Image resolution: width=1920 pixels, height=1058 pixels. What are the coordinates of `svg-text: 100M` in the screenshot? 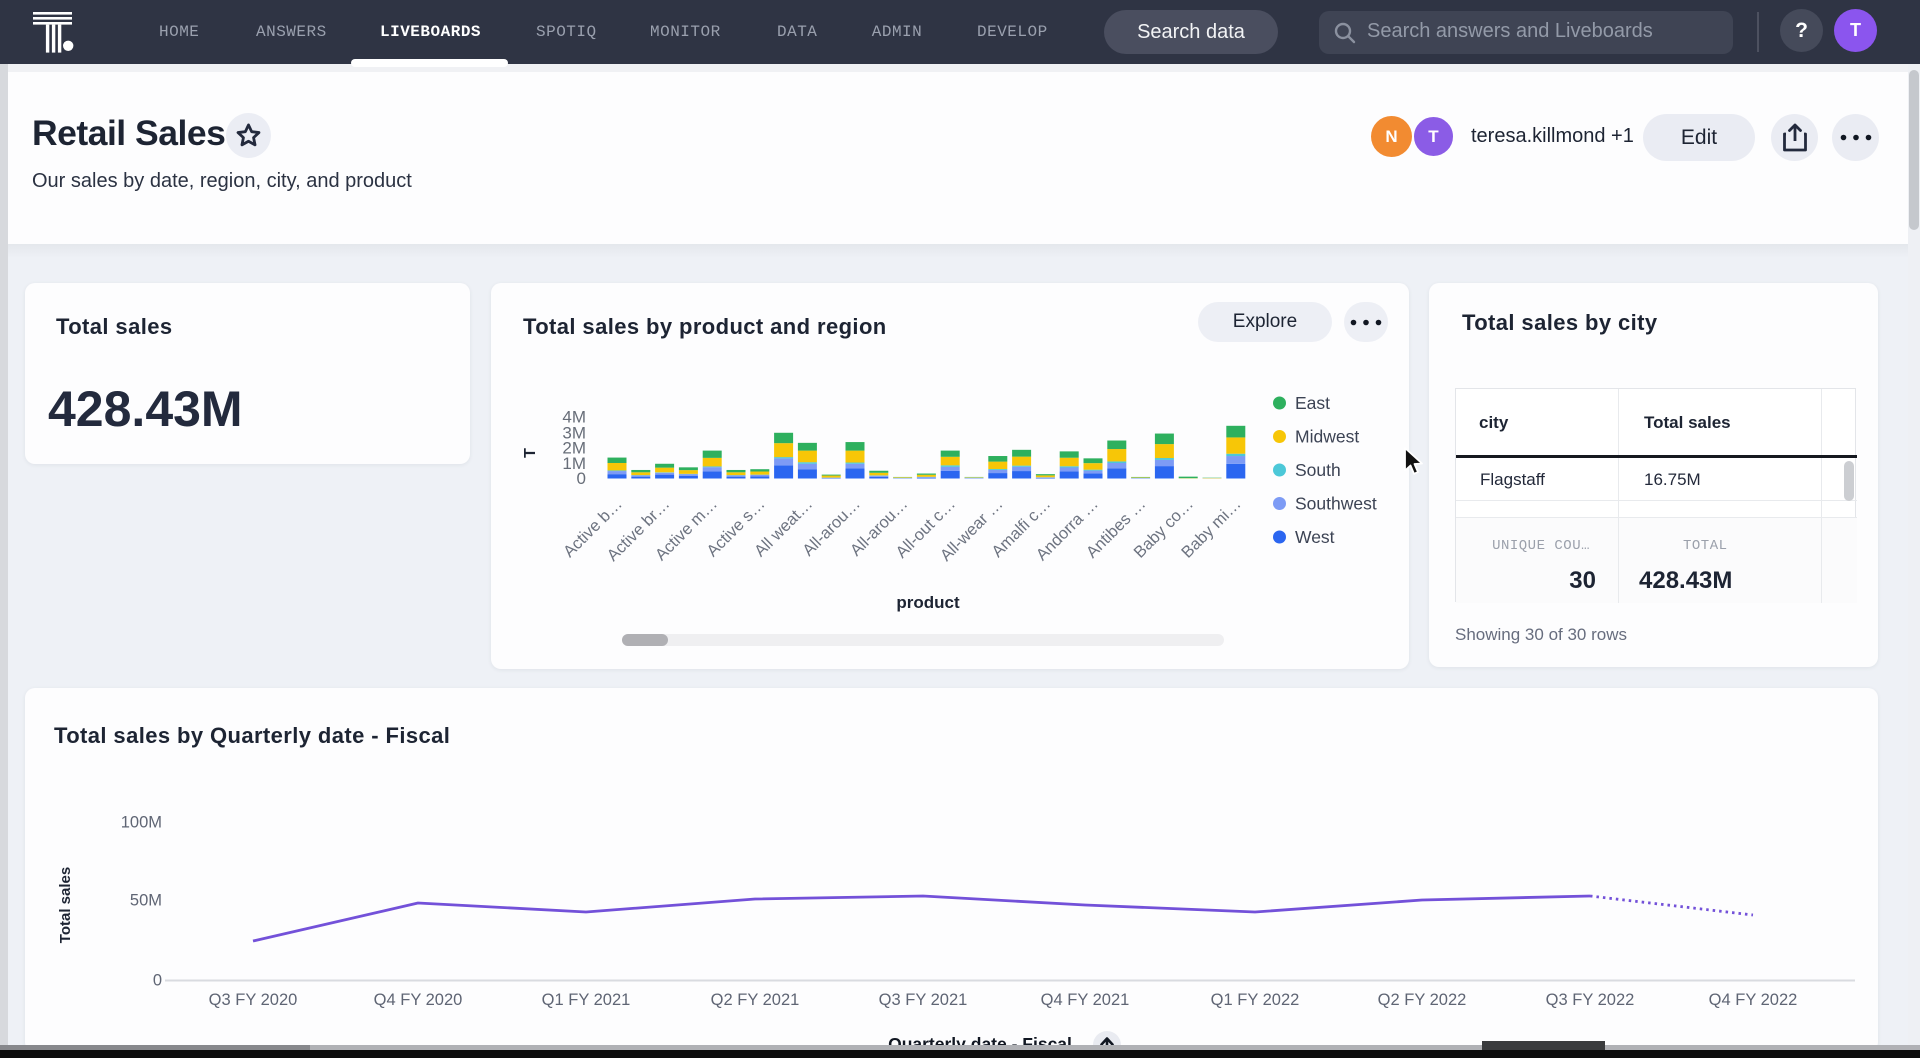 It's located at (141, 823).